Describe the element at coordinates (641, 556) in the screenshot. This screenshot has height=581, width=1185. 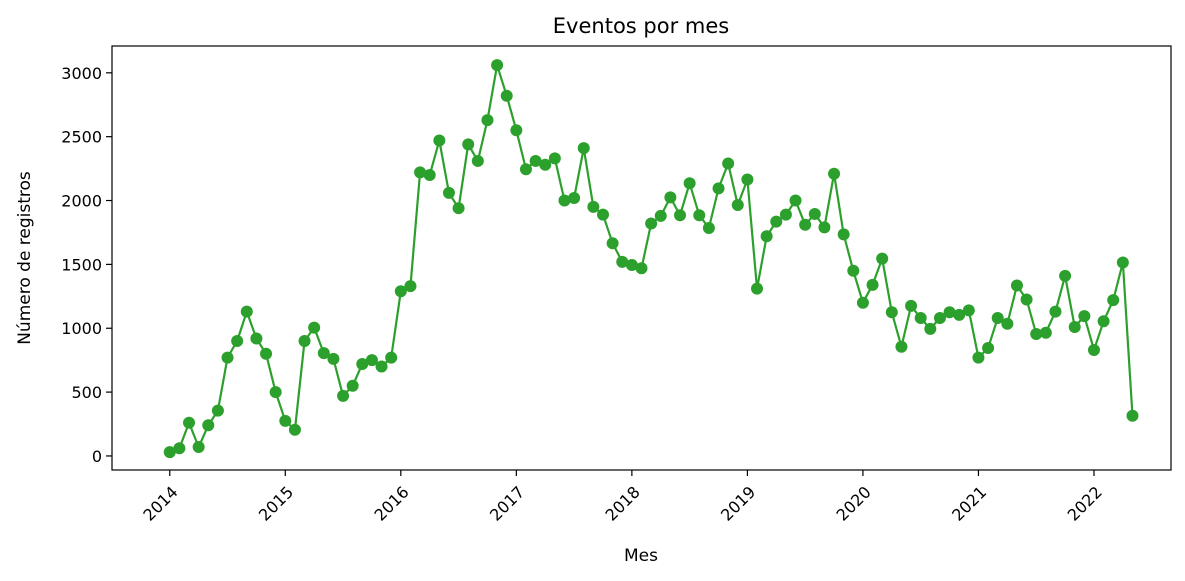
I see `x-axis-label: Mes` at that location.